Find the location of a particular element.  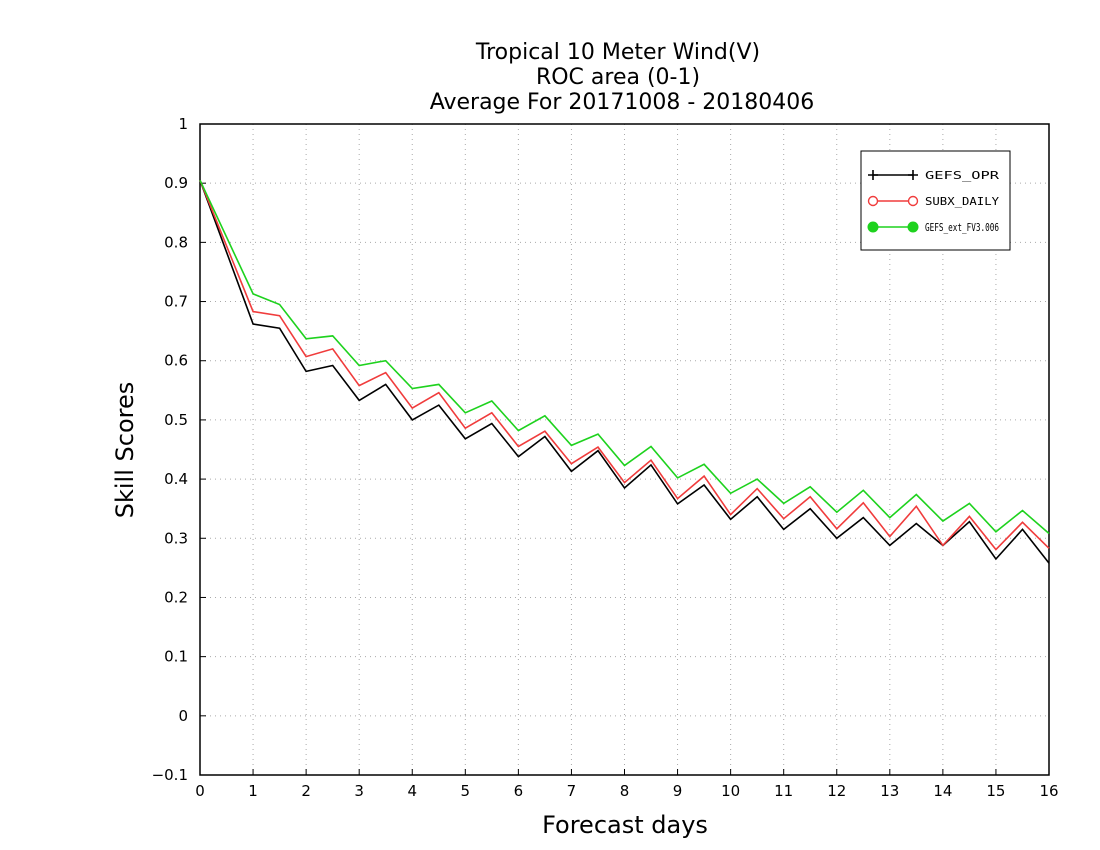

legend: GEFS_OPR SUBX_DAILY GEFS_ext_FV3.006 is located at coordinates (935, 200).